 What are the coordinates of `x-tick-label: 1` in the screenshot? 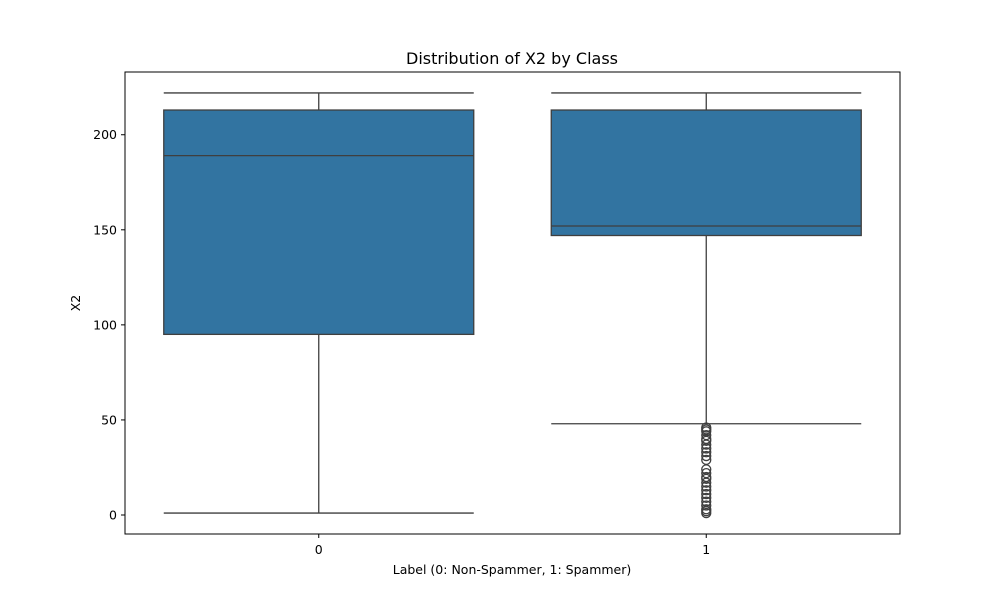 It's located at (706, 549).